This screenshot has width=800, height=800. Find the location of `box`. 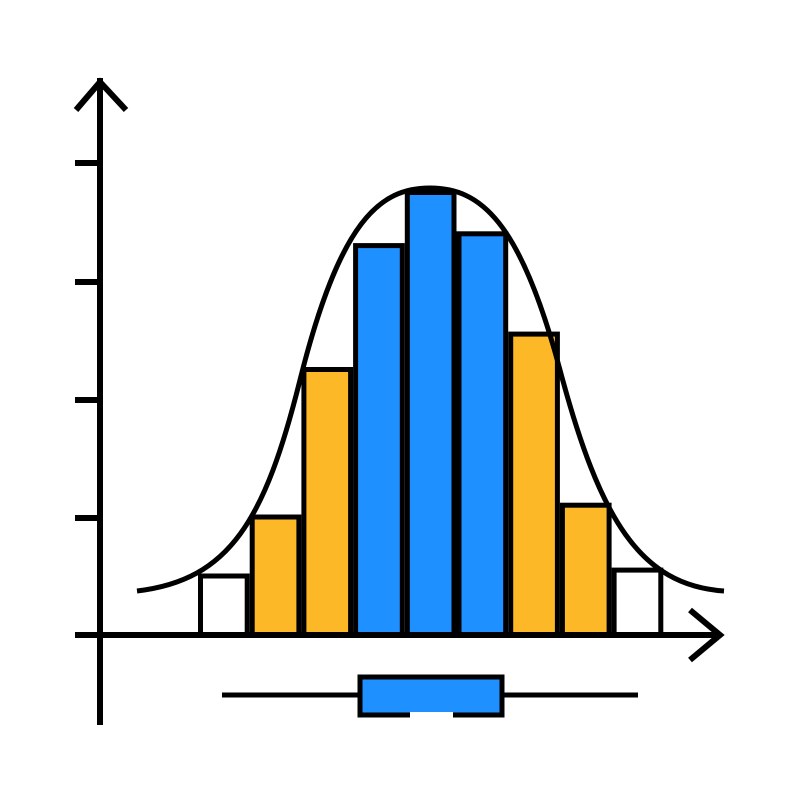

box is located at coordinates (431, 696).